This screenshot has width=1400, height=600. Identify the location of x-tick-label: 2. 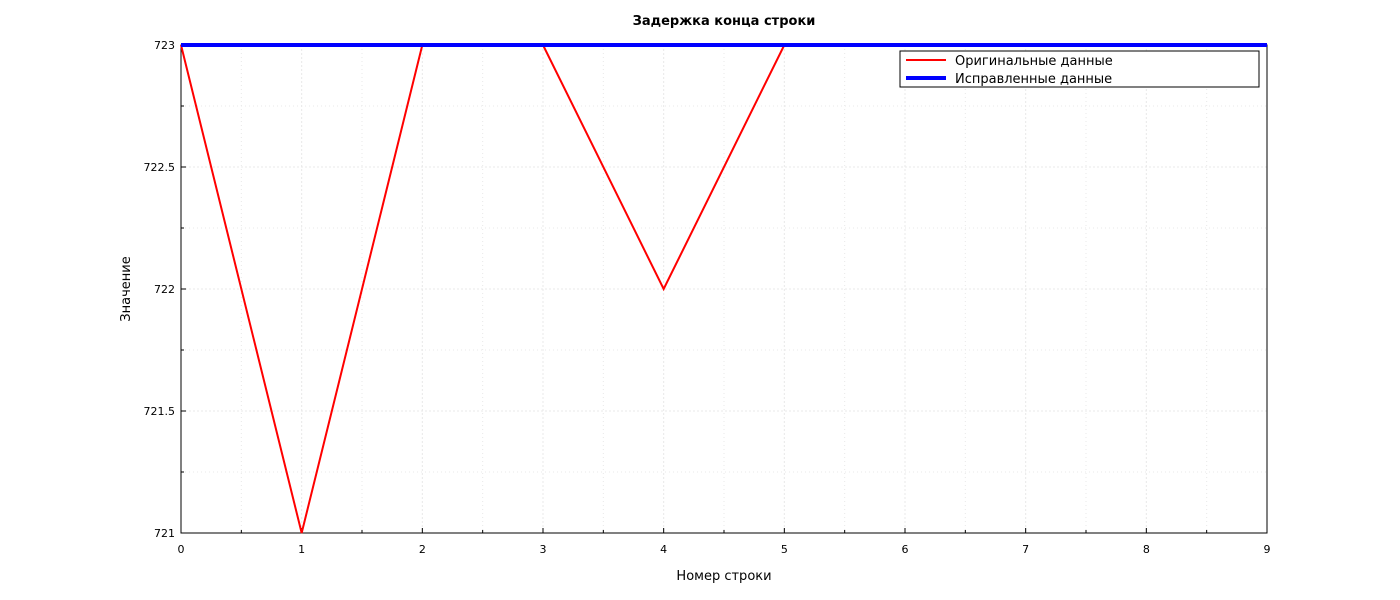
(422, 549).